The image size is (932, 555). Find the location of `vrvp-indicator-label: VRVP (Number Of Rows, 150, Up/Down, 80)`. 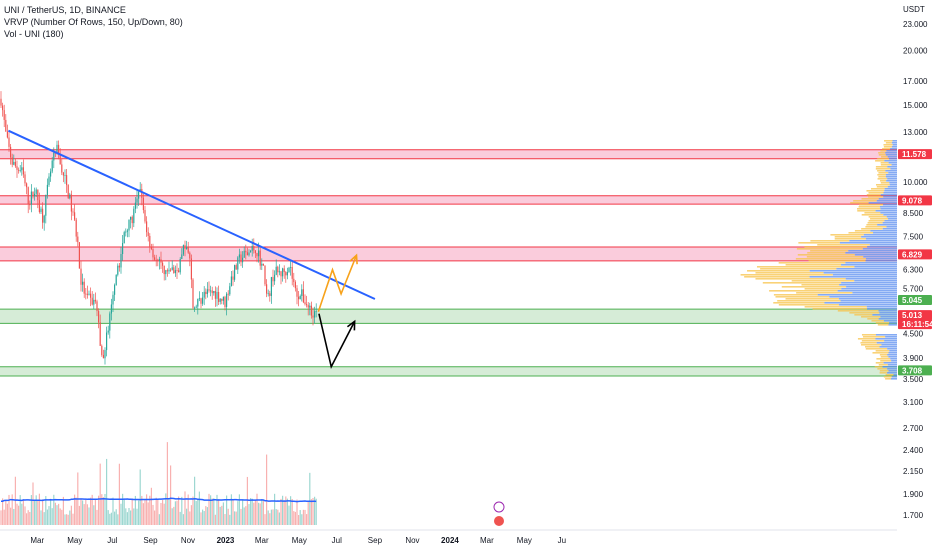

vrvp-indicator-label: VRVP (Number Of Rows, 150, Up/Down, 80) is located at coordinates (93, 22).